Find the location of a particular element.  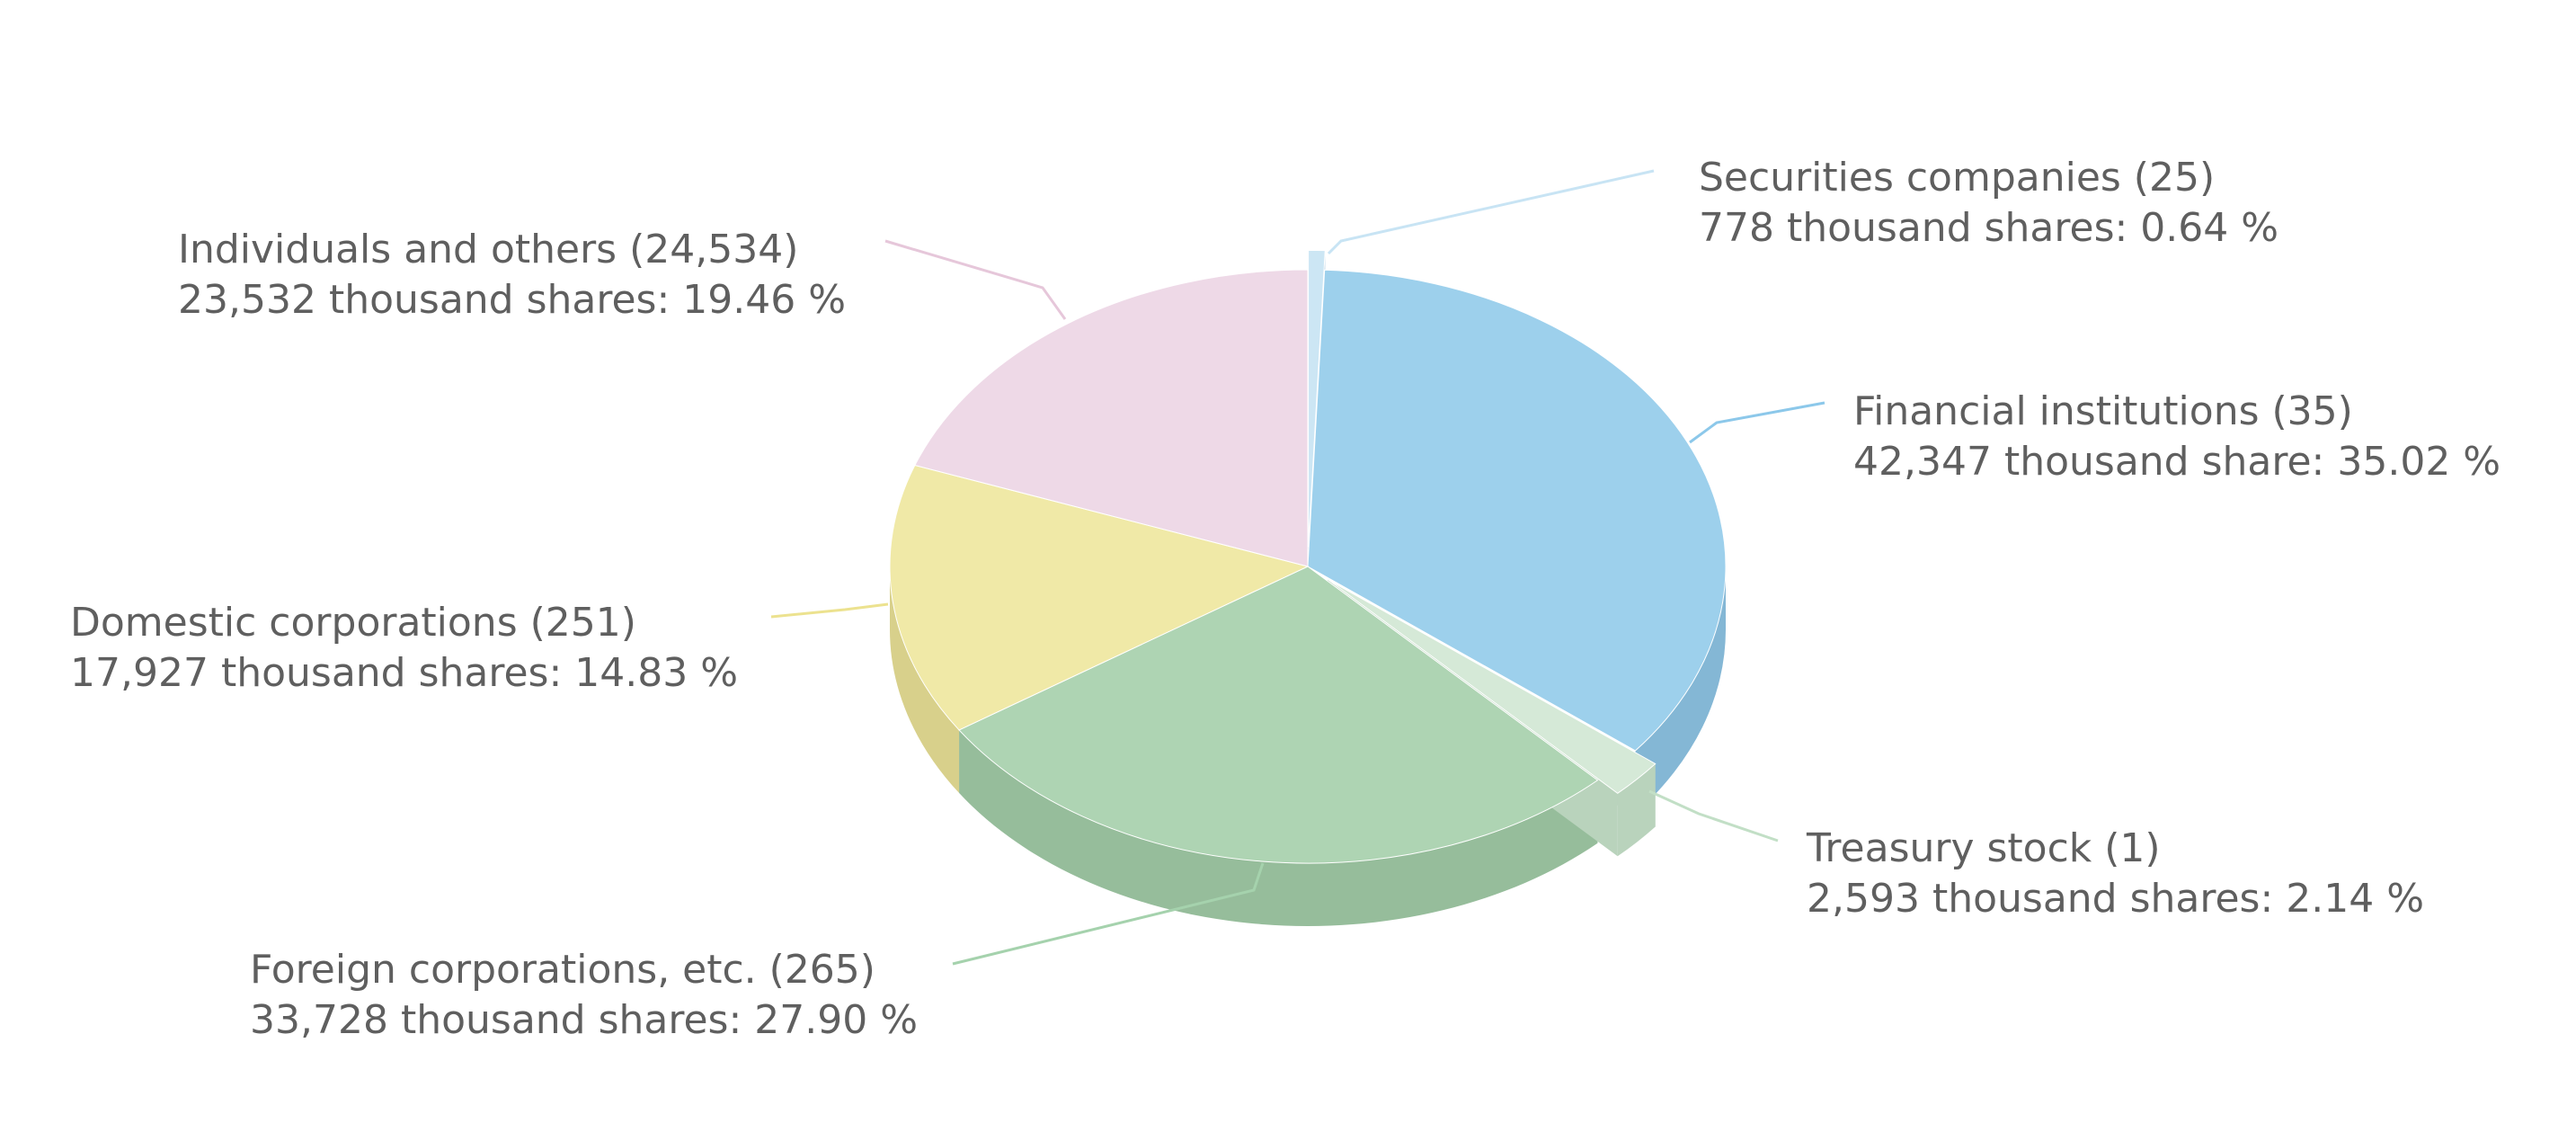

leader-line-individuals-and-others is located at coordinates (975, 279).